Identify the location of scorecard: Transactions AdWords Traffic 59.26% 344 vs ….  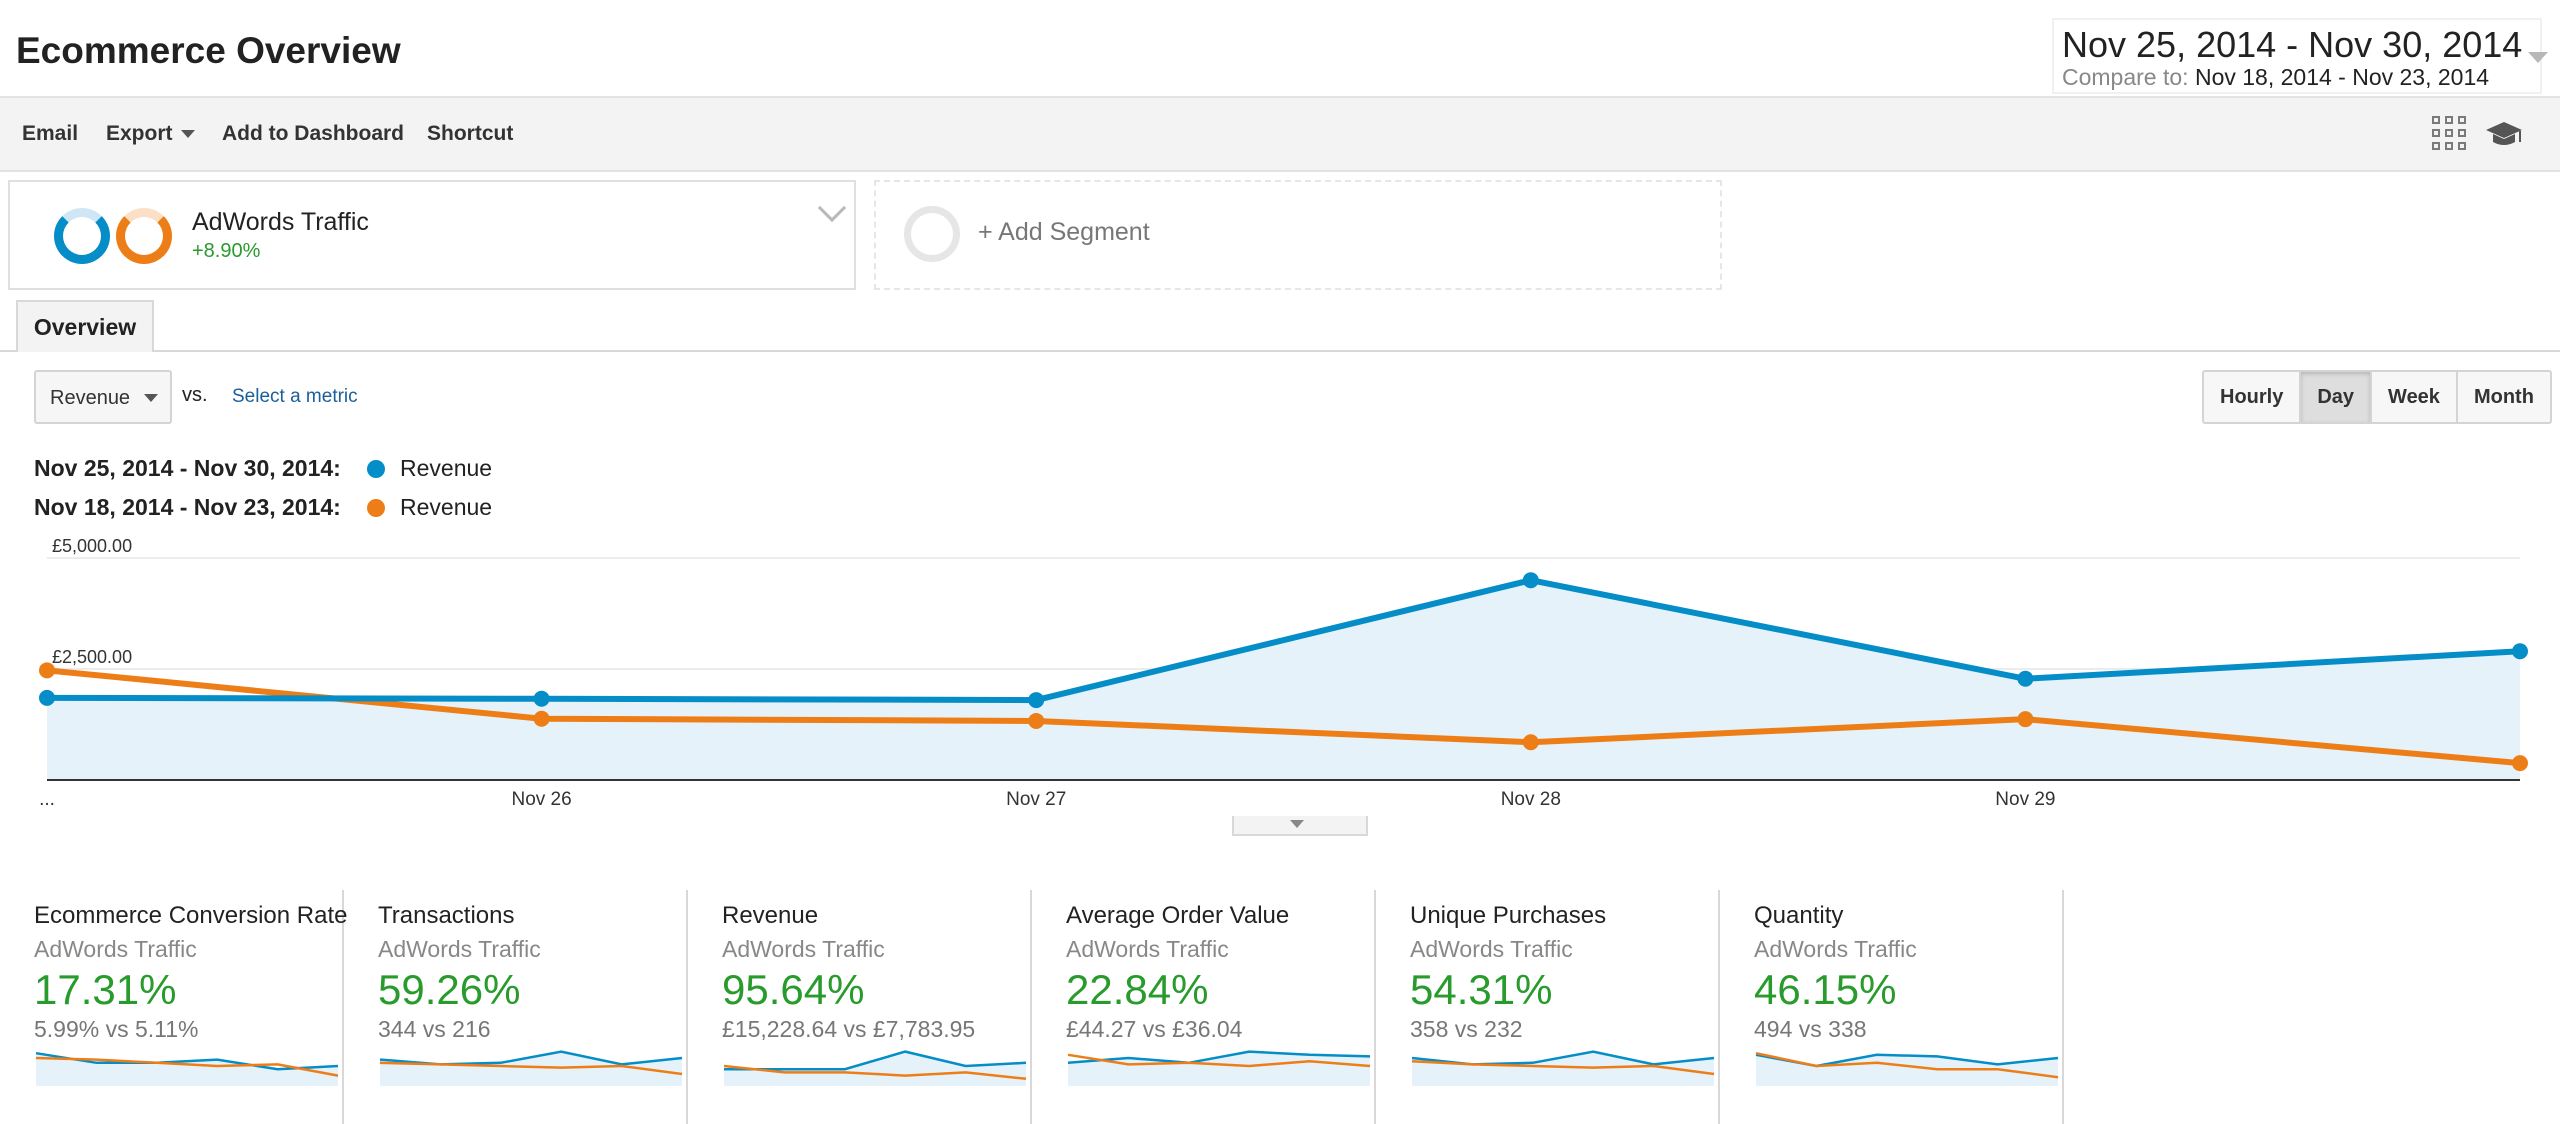
(516, 1007).